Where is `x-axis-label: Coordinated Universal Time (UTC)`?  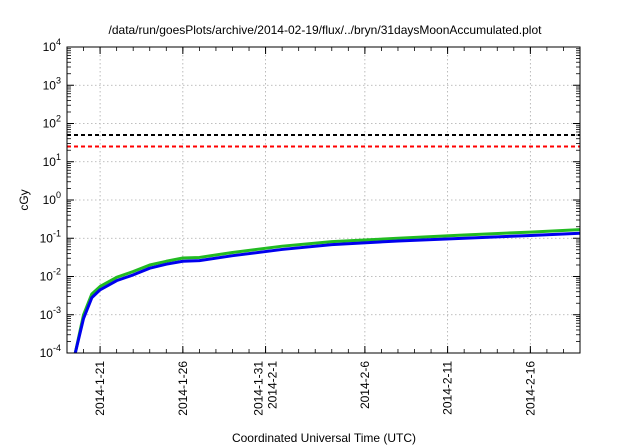
x-axis-label: Coordinated Universal Time (UTC) is located at coordinates (324, 438).